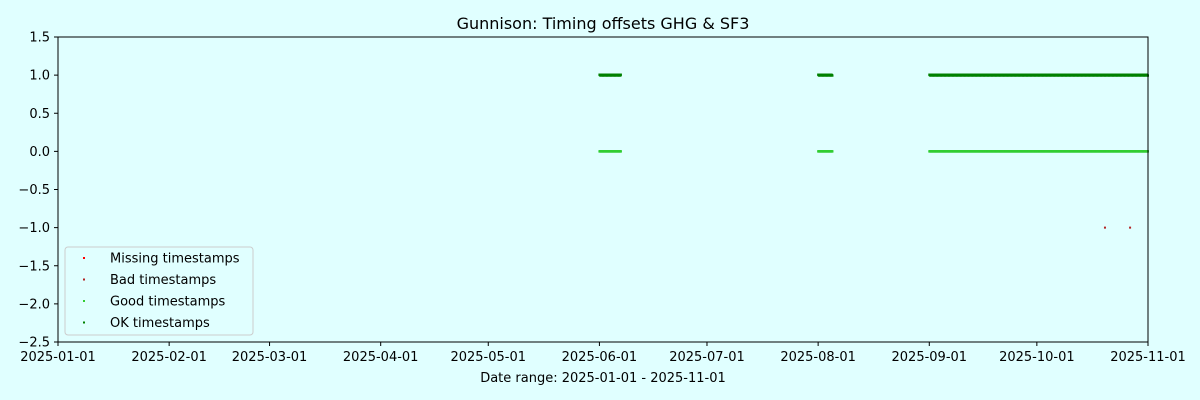 Image resolution: width=1200 pixels, height=400 pixels. Describe the element at coordinates (603, 23) in the screenshot. I see `chart-title: Gunnison: Timing offsets GHG & SF3` at that location.